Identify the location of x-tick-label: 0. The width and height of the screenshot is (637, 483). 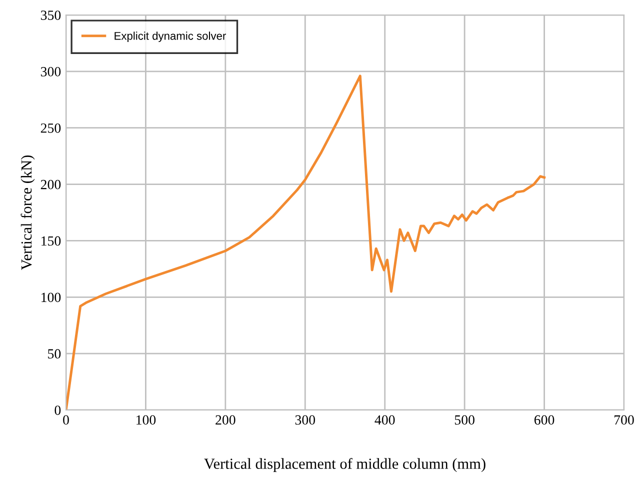
(66, 420).